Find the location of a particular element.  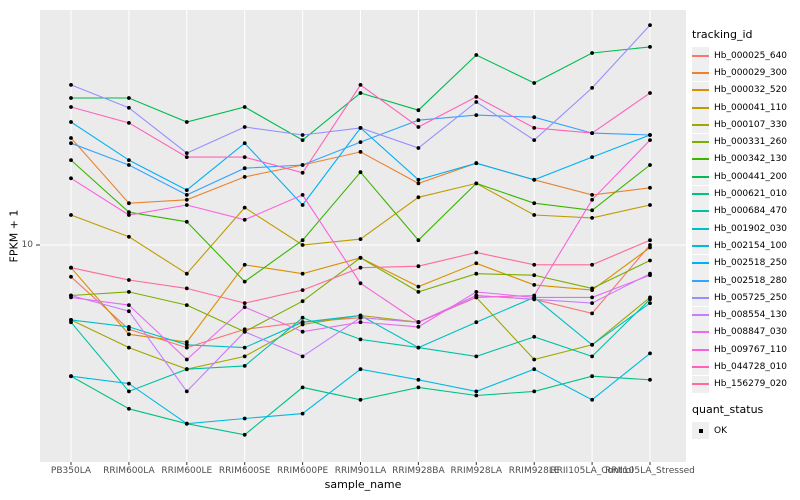

legend-item-label: Hb_002518_250 is located at coordinates (751, 263).